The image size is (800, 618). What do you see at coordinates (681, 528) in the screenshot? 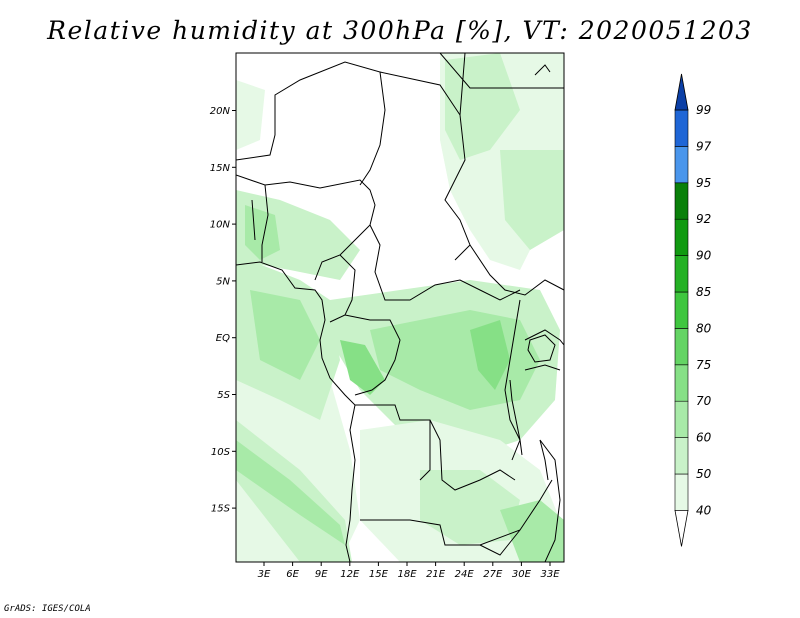
I see `colorbar-lower-arrow` at bounding box center [681, 528].